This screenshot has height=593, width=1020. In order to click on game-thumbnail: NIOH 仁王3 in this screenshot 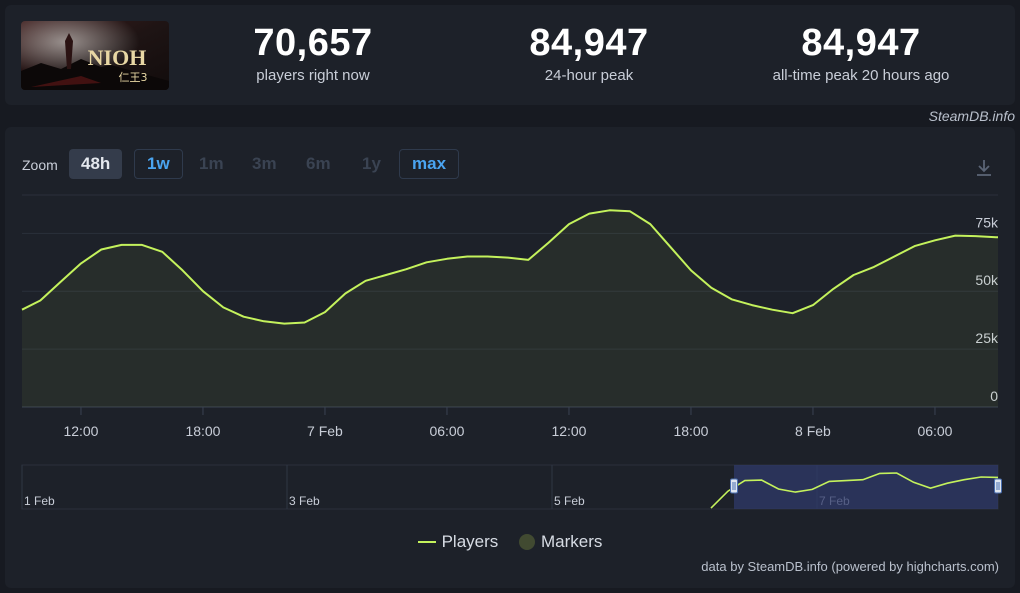, I will do `click(95, 55)`.